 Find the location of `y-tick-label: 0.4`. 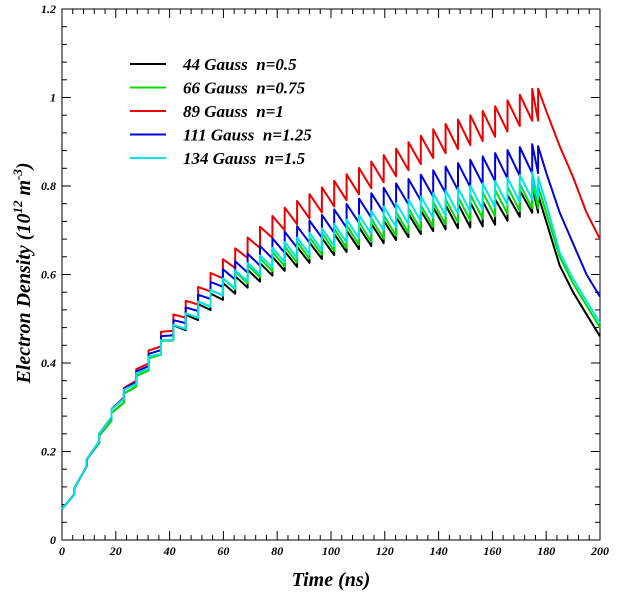

y-tick-label: 0.4 is located at coordinates (48, 363).